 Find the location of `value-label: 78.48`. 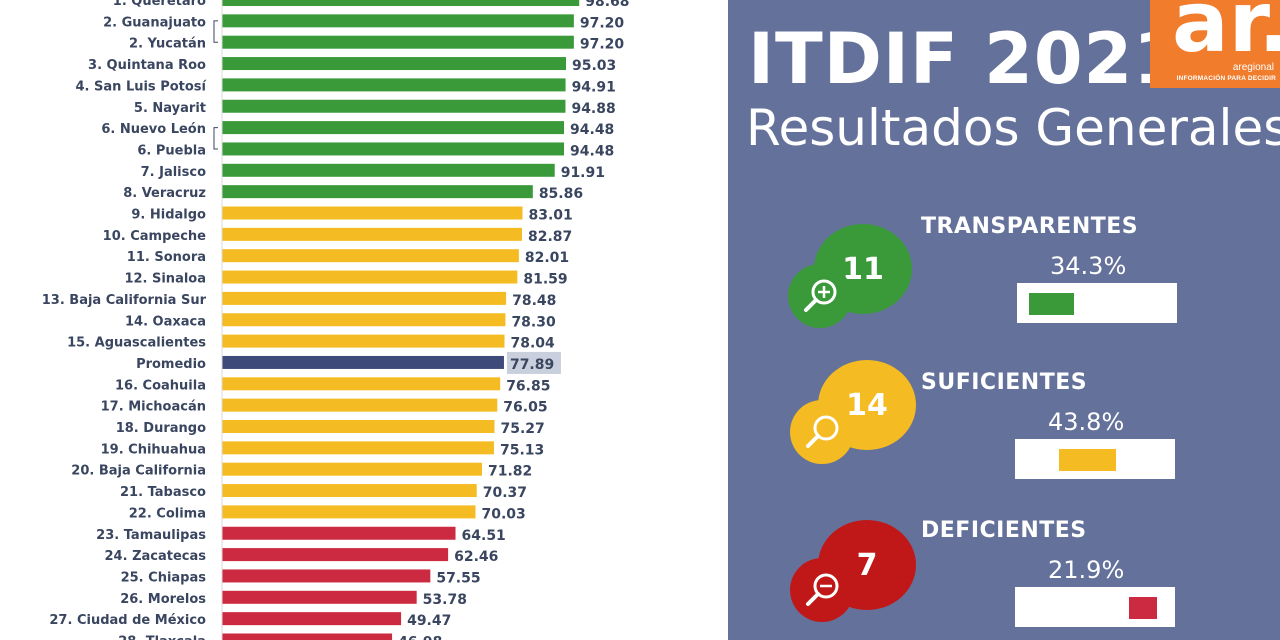

value-label: 78.48 is located at coordinates (534, 301).